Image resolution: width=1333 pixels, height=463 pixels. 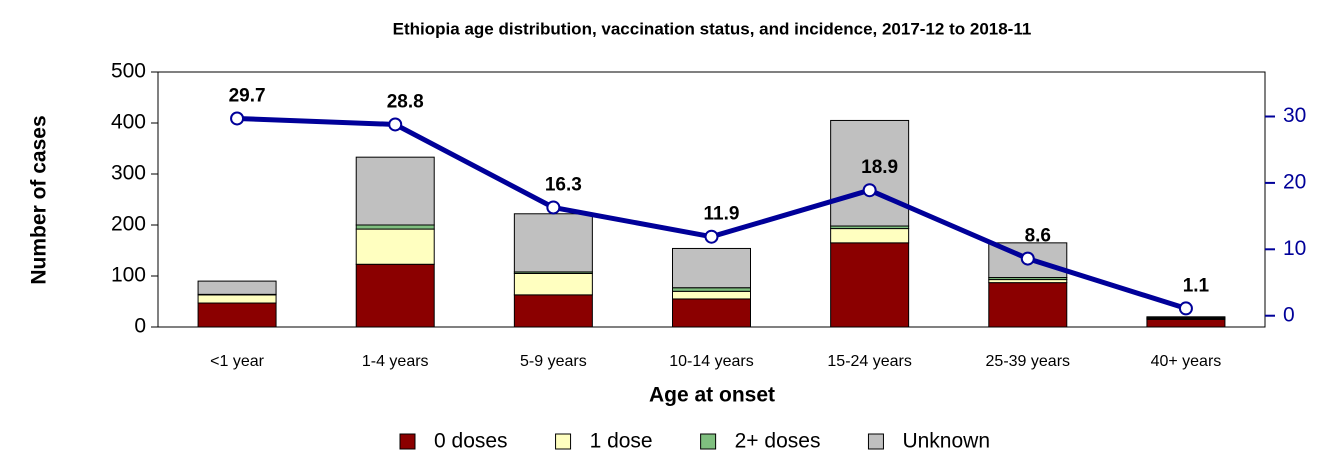 I want to click on x-tick-label: 40+ years, so click(x=1186, y=361).